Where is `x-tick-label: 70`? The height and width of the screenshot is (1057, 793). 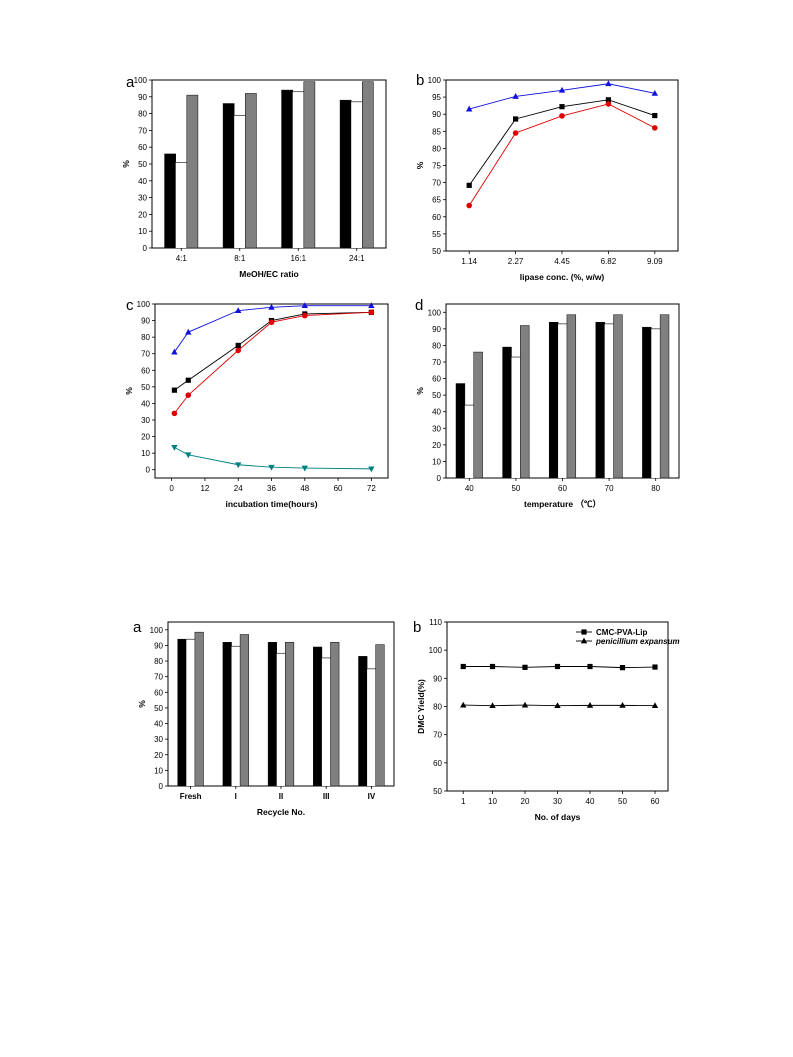 x-tick-label: 70 is located at coordinates (609, 488).